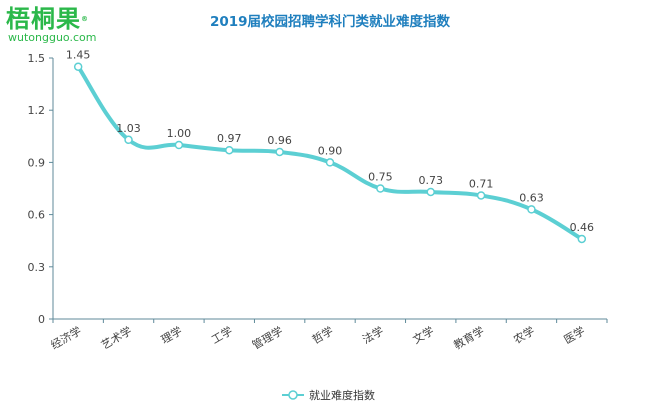  I want to click on y-tick-label: 1.2, so click(37, 110).